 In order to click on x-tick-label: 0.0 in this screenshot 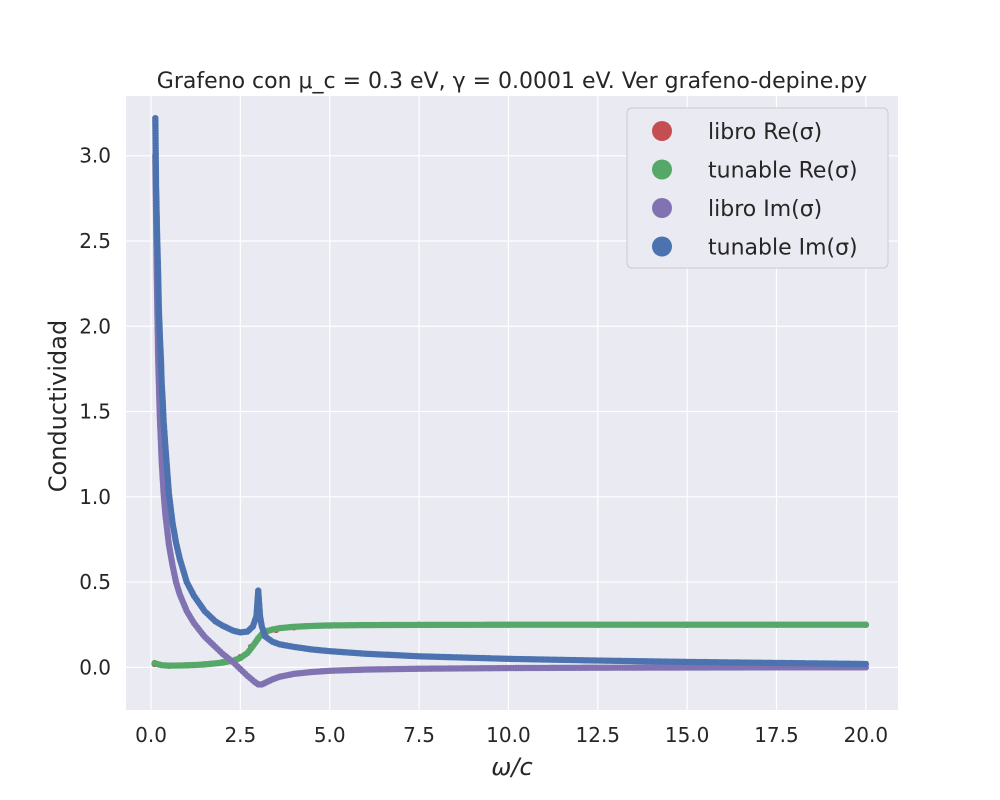, I will do `click(151, 735)`.